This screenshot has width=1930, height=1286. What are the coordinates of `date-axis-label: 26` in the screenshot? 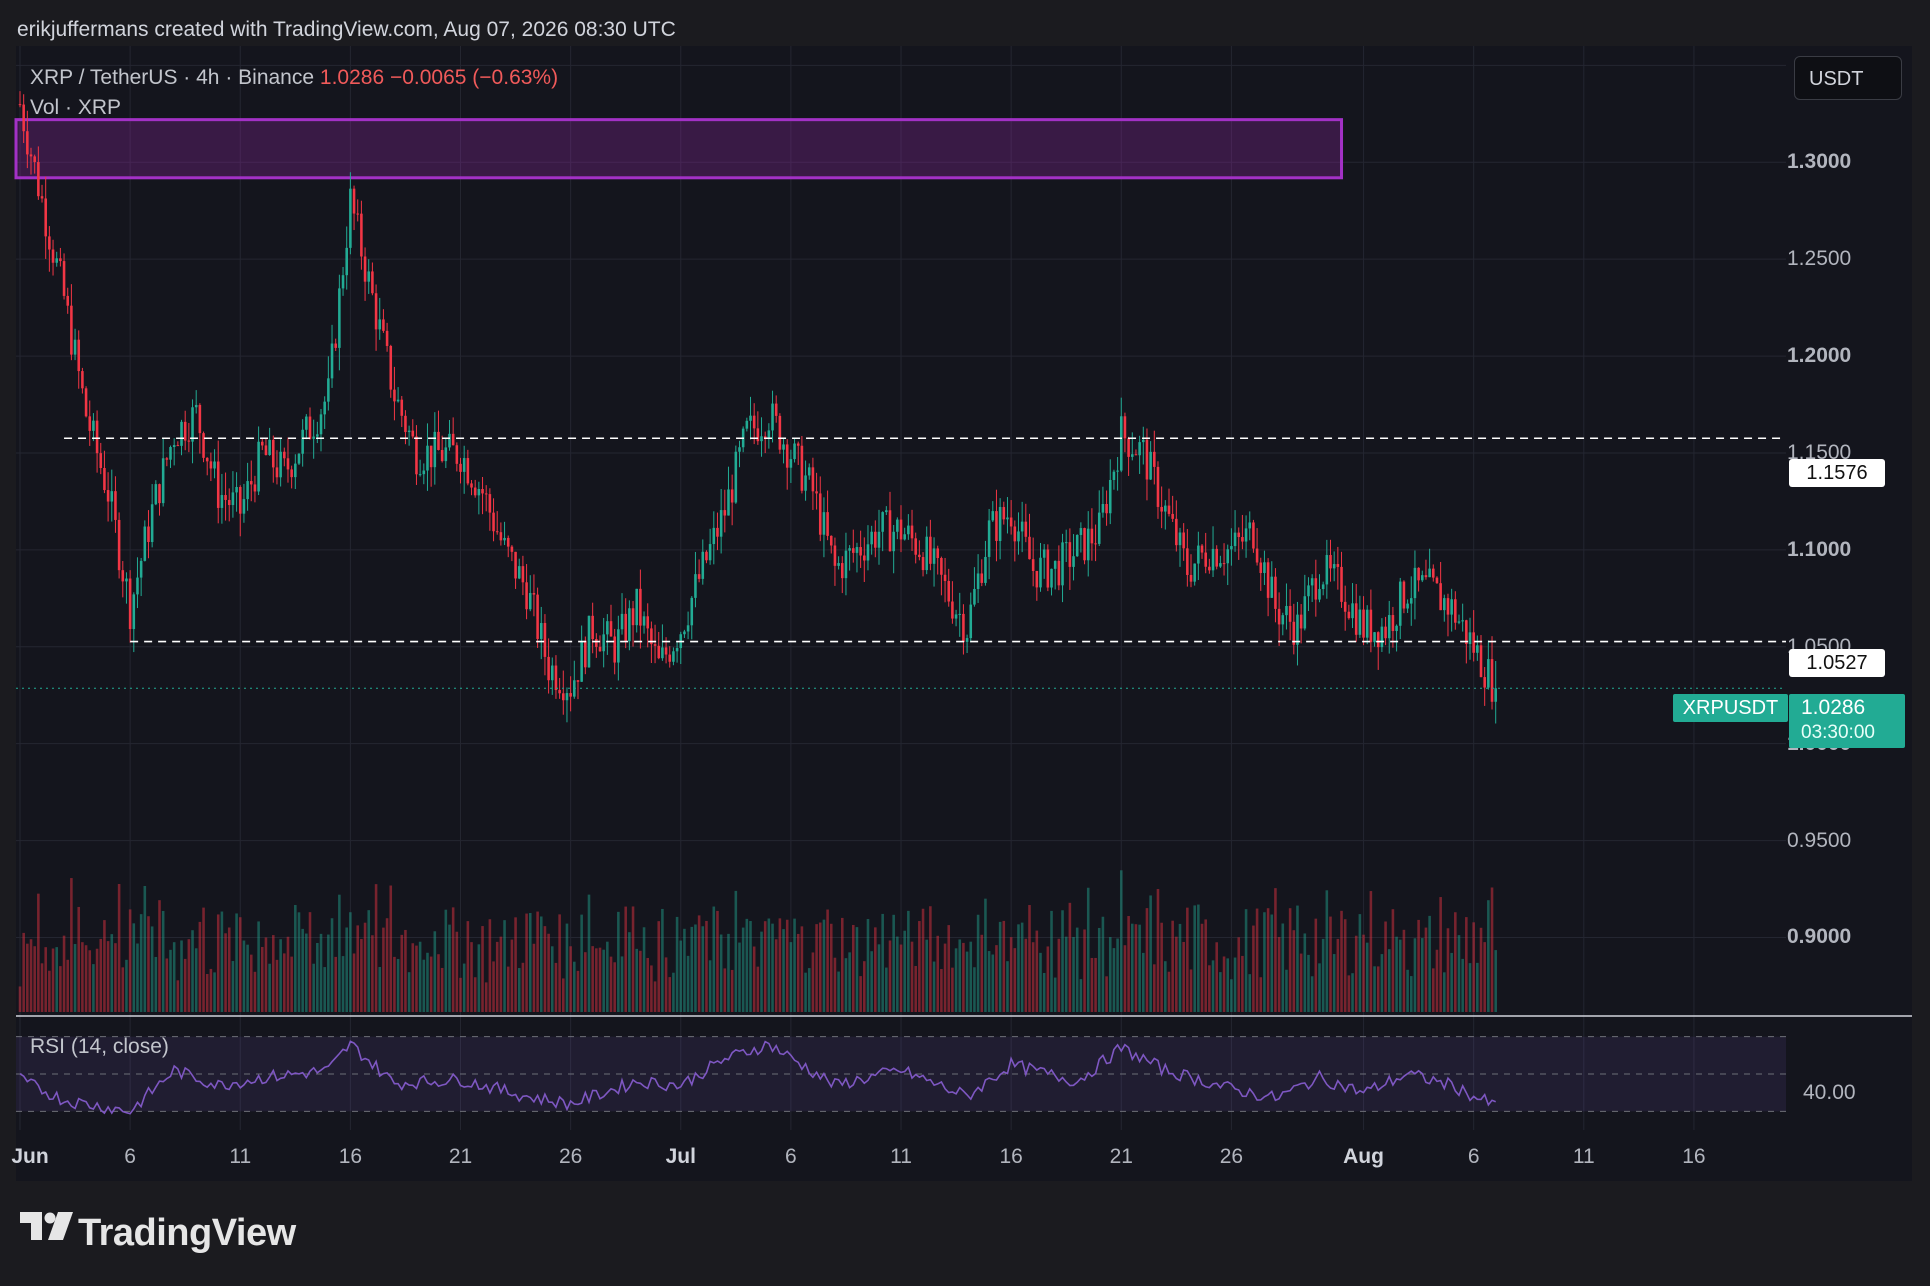 It's located at (1231, 1156).